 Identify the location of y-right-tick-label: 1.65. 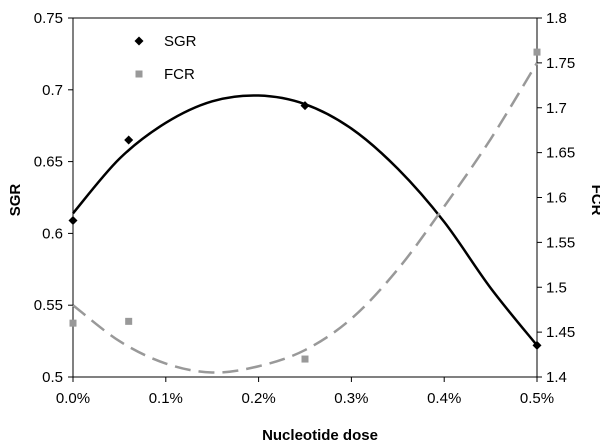
(560, 153).